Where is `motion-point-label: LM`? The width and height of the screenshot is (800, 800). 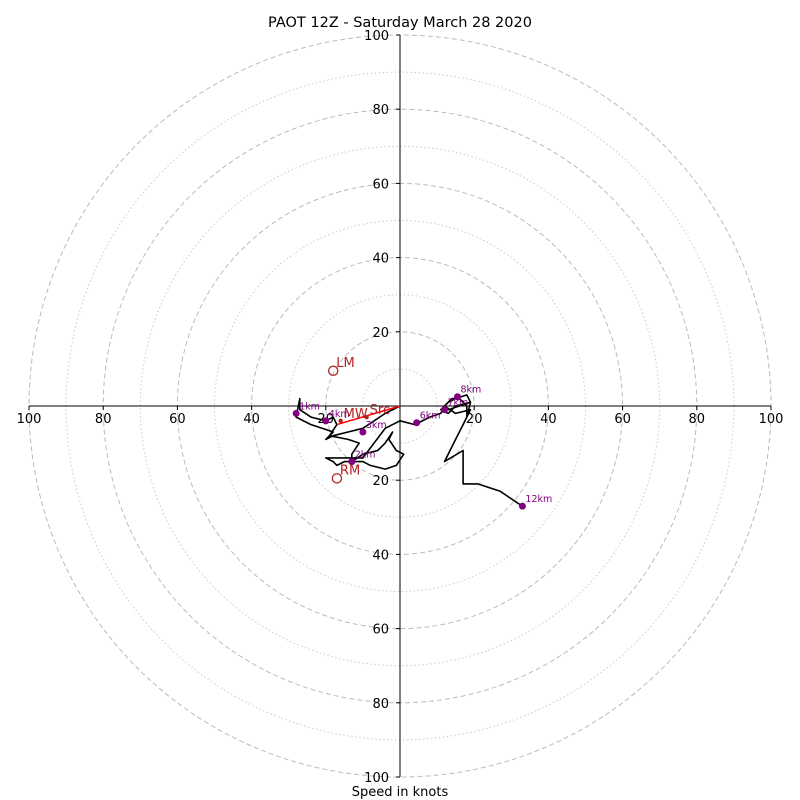 motion-point-label: LM is located at coordinates (345, 363).